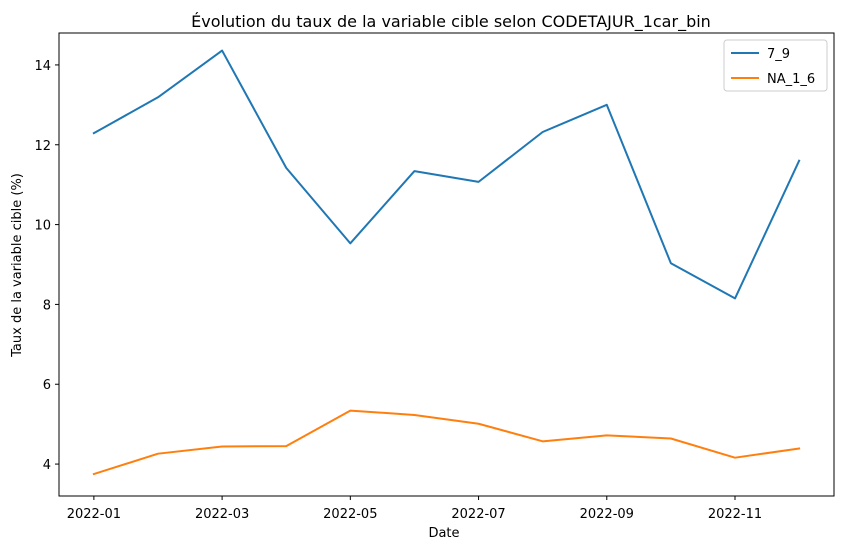 Image resolution: width=841 pixels, height=550 pixels. Describe the element at coordinates (773, 67) in the screenshot. I see `legend-items: 7_9 NA_1_6` at that location.